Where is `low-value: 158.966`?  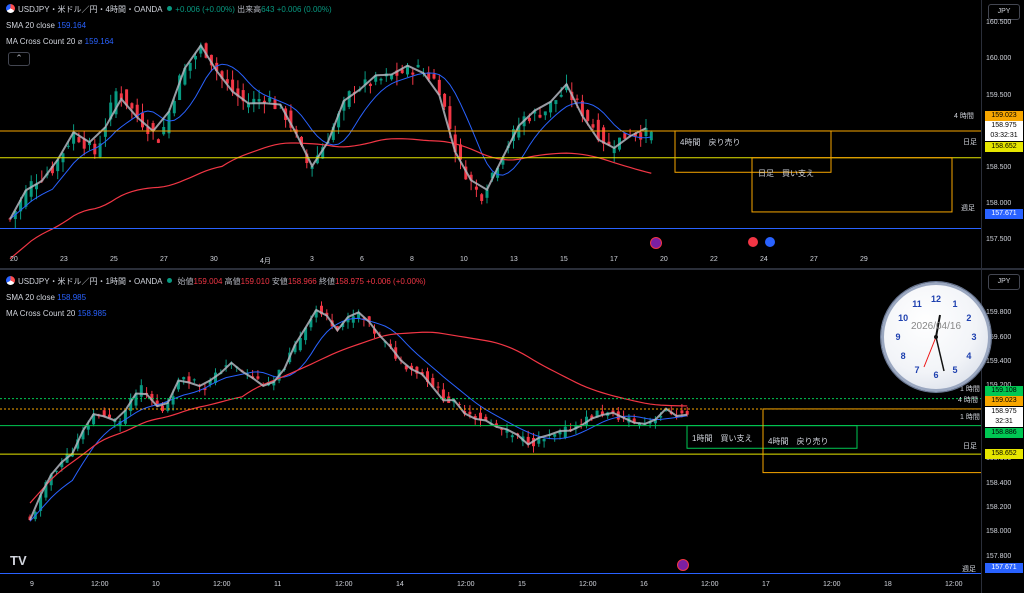
low-value: 158.966 is located at coordinates (302, 281).